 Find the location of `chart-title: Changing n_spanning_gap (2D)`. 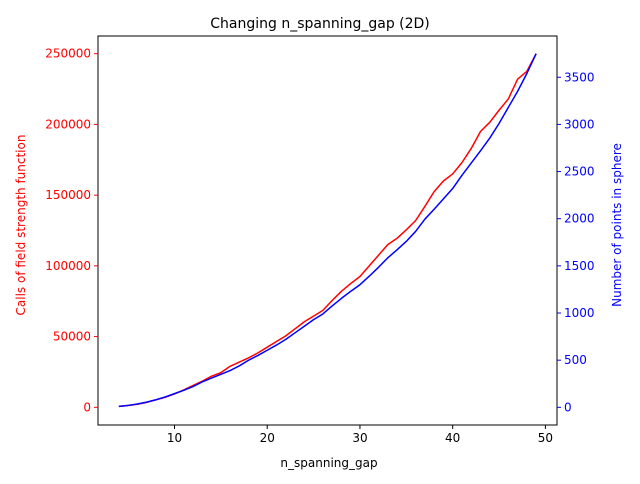

chart-title: Changing n_spanning_gap (2D) is located at coordinates (320, 24).